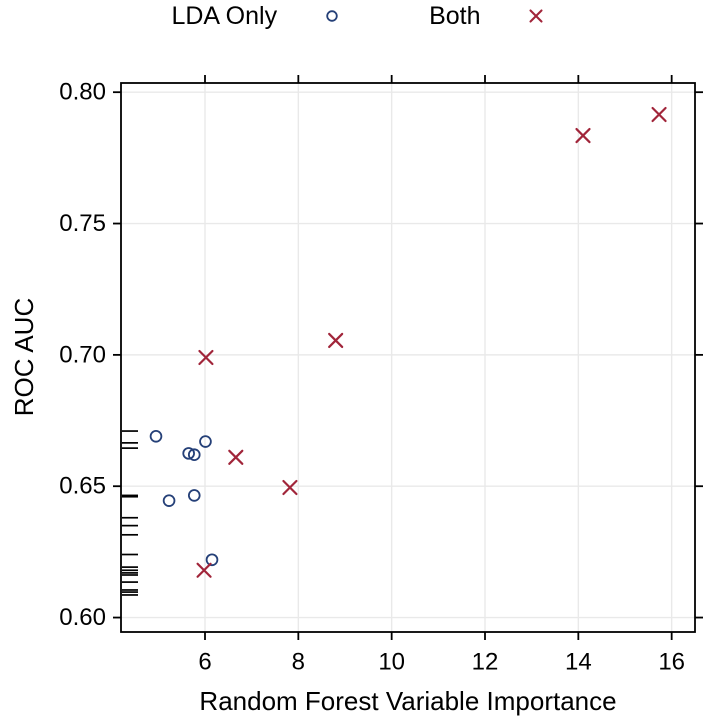 This screenshot has width=716, height=718. I want to click on x-axis-title: Random Forest Variable Importance, so click(407, 701).